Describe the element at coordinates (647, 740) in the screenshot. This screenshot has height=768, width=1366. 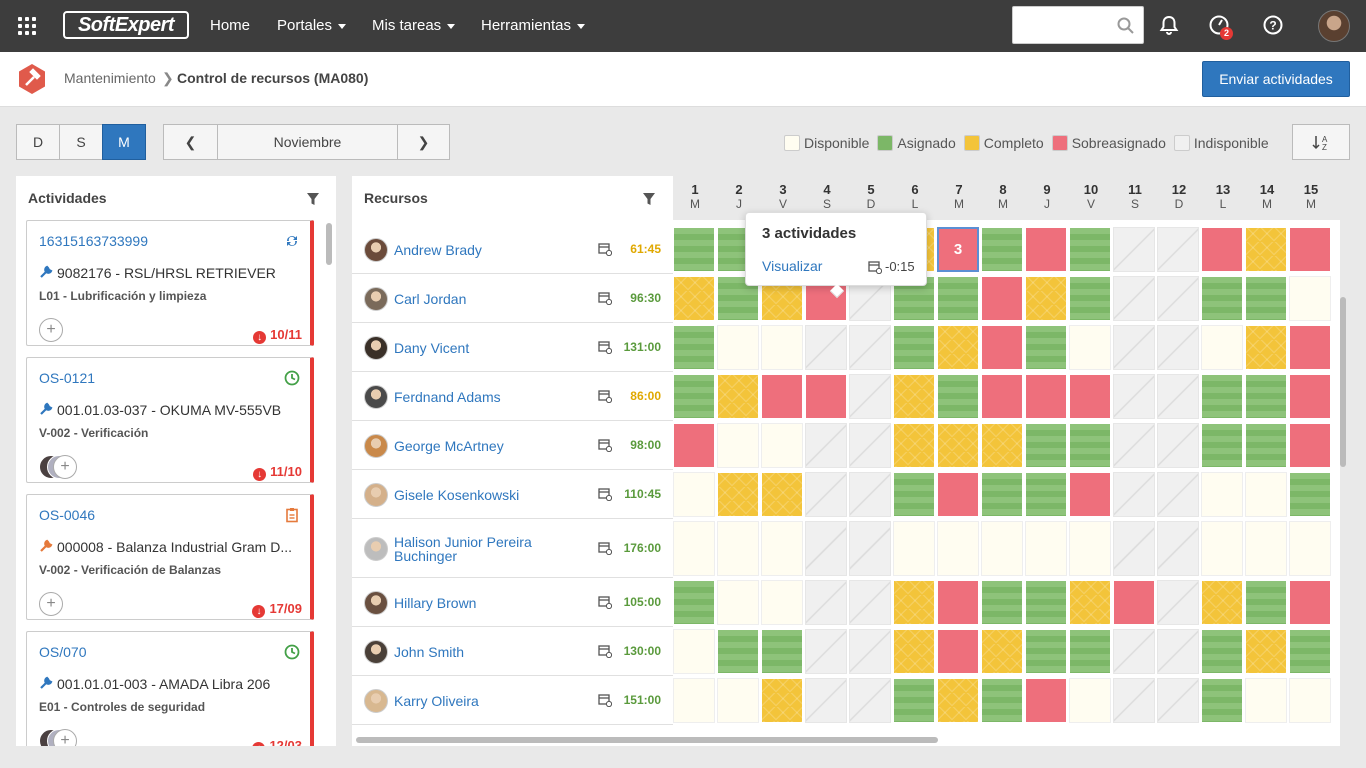
I see `horizontal-scrollbar` at that location.